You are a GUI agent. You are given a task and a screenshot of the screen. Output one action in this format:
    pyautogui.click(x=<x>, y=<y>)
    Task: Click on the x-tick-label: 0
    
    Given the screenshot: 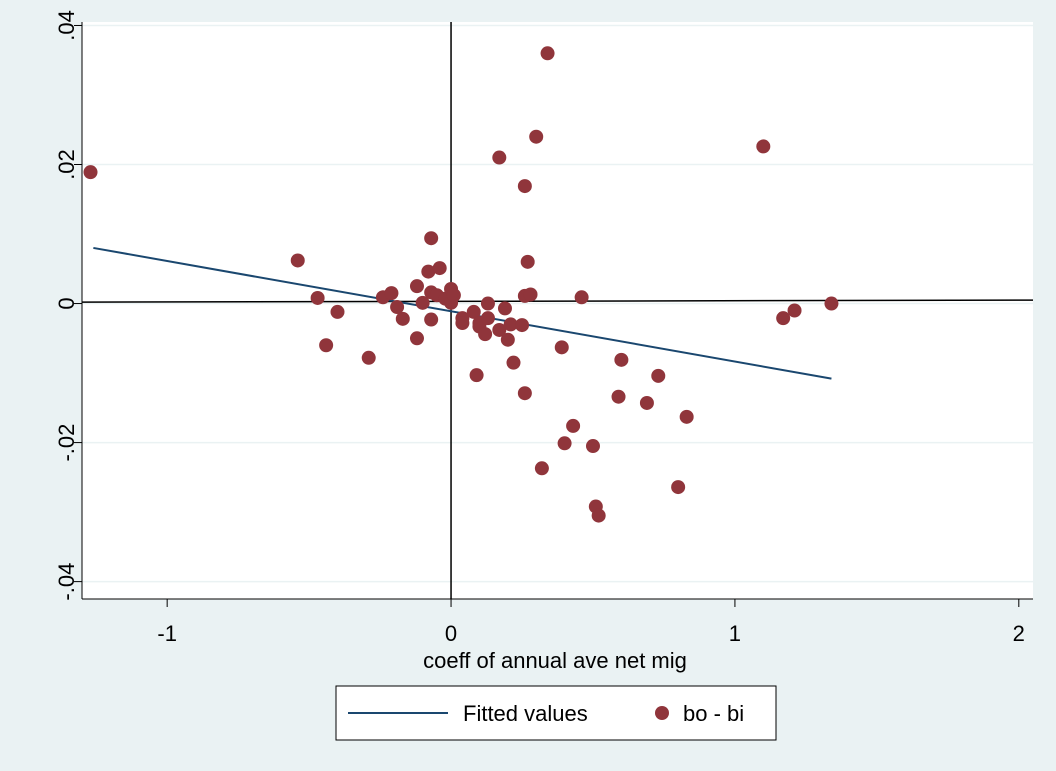 What is the action you would take?
    pyautogui.click(x=451, y=633)
    